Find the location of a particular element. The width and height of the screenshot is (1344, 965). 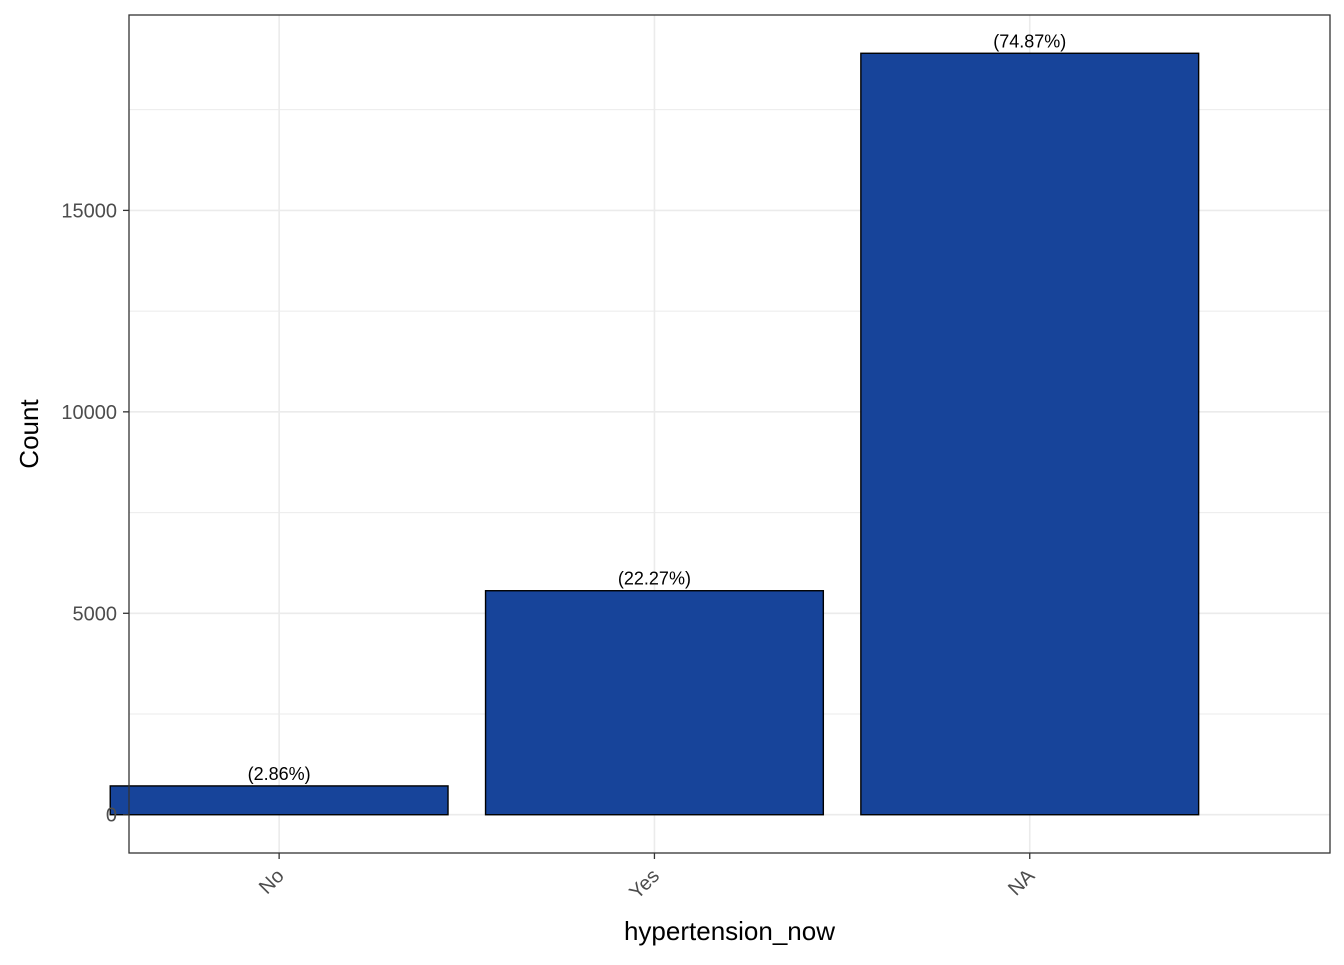

bar-percent-label: (74.87%) is located at coordinates (1029, 41).